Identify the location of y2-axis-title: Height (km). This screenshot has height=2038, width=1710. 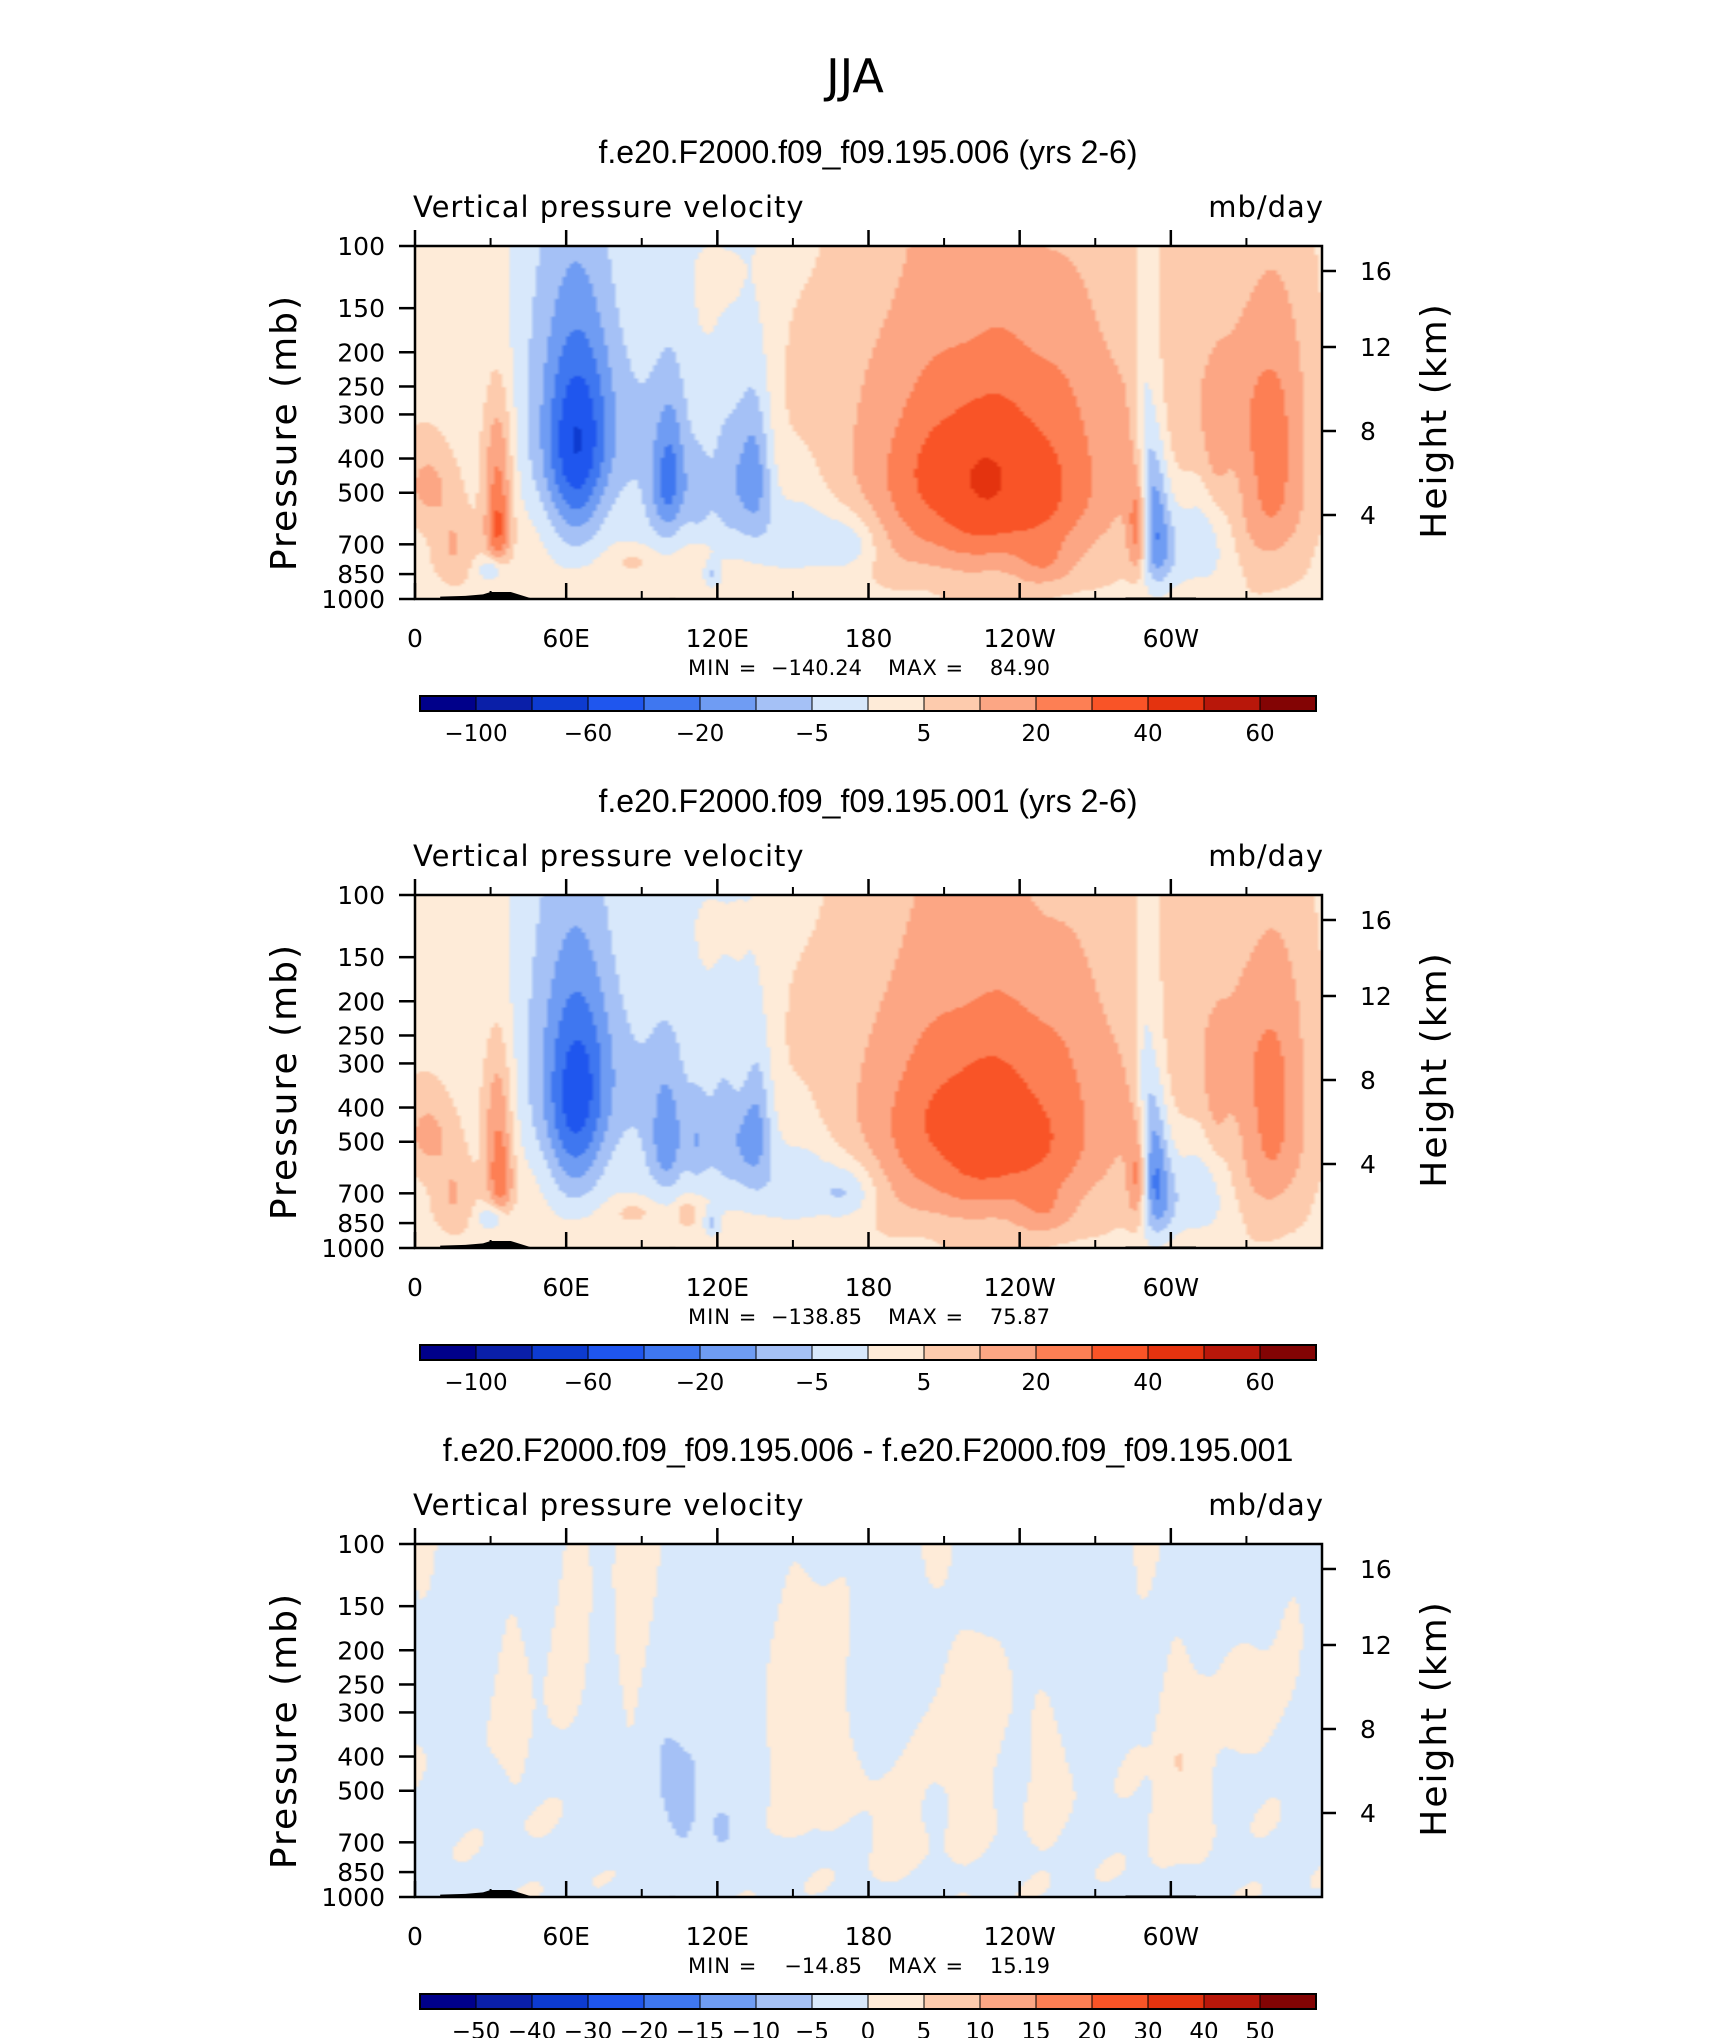
(1434, 420).